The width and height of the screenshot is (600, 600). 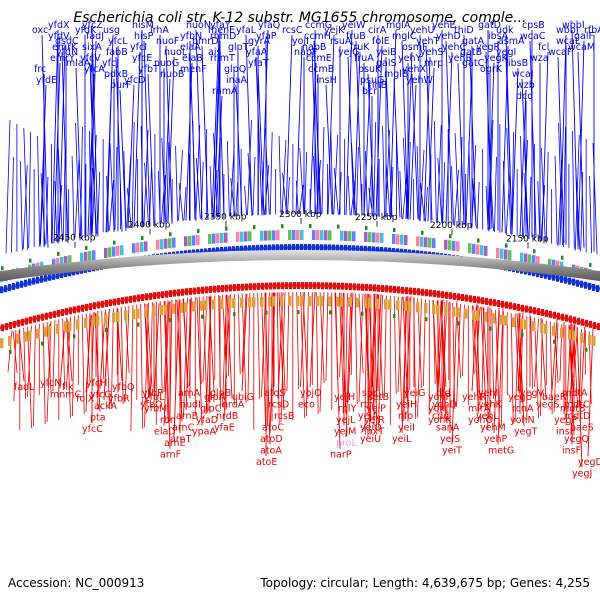 What do you see at coordinates (573, 409) in the screenshot?
I see `reverse-gene-label: mdtB` at bounding box center [573, 409].